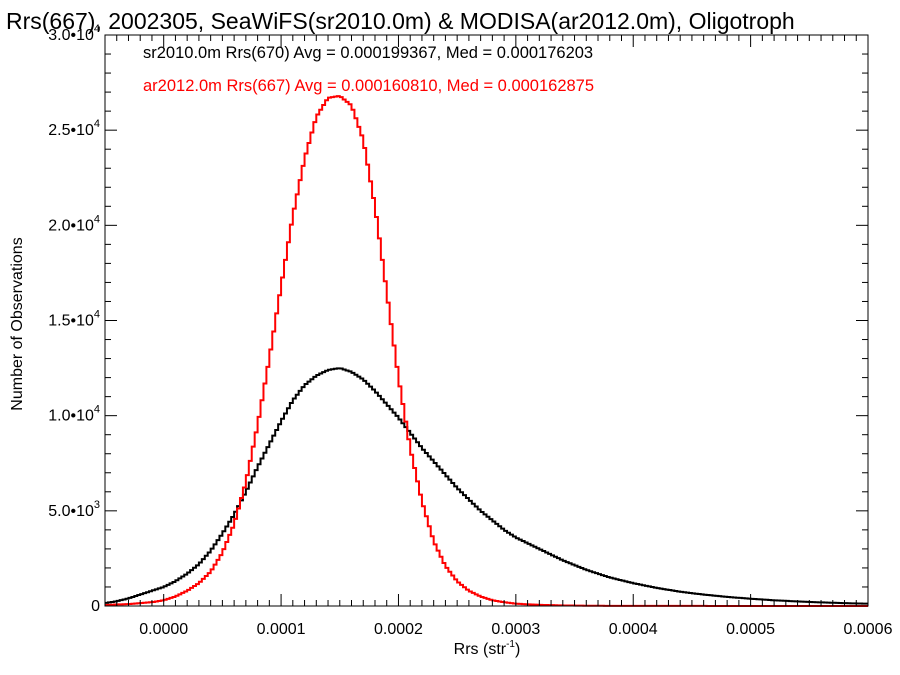 The image size is (900, 675). Describe the element at coordinates (633, 629) in the screenshot. I see `x-tick-label: 0.0004` at that location.